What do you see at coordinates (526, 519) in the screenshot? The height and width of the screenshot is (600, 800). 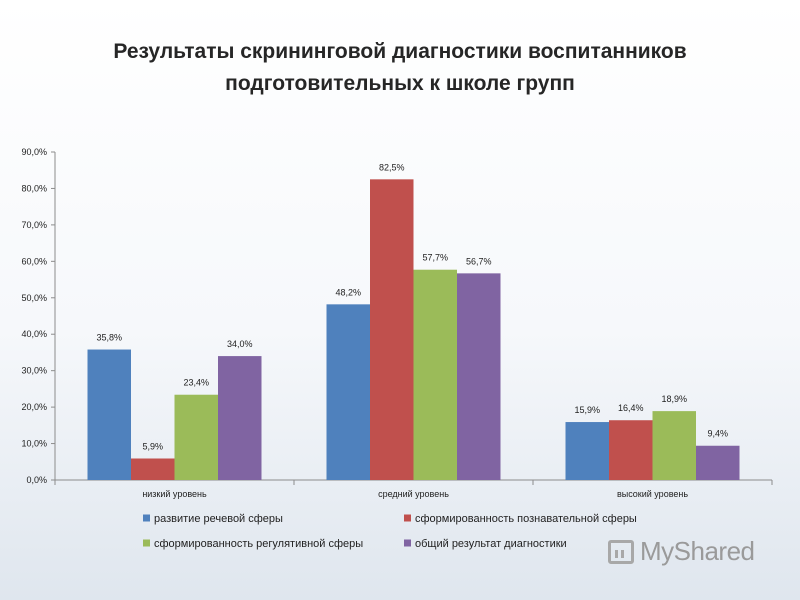 I see `legend-label: сформированность познавательной сферы` at bounding box center [526, 519].